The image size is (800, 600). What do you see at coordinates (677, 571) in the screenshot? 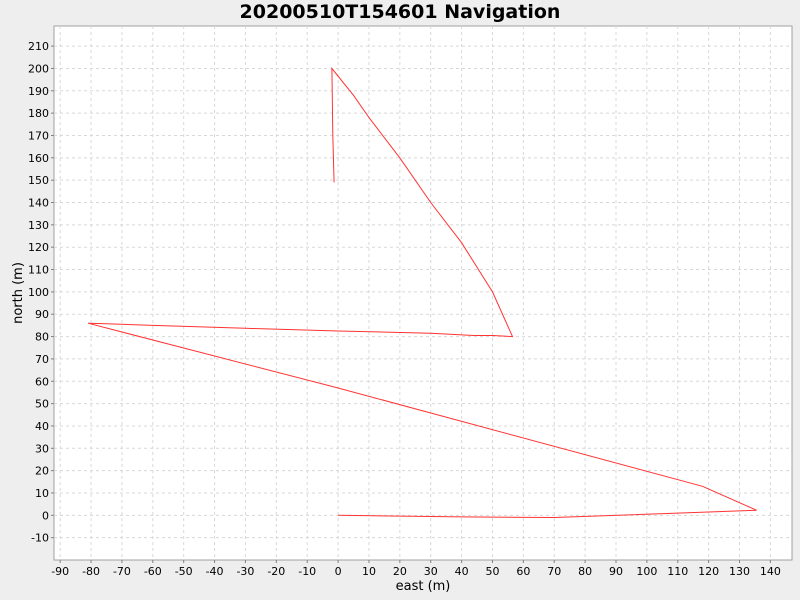
I see `x-tick-label: 110` at bounding box center [677, 571].